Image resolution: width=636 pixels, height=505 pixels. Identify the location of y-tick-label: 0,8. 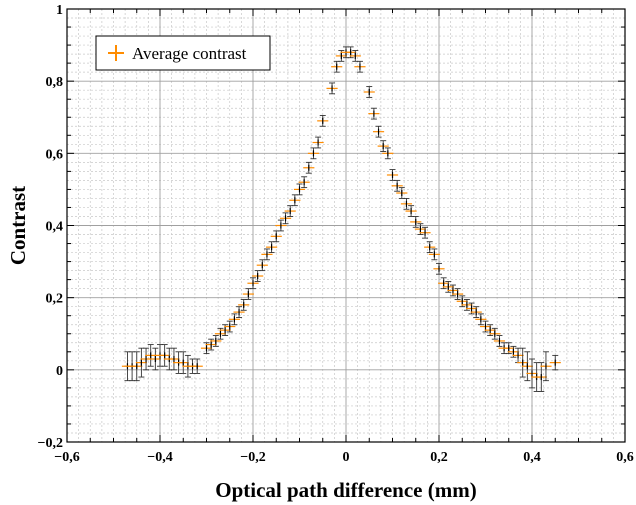
(55, 82).